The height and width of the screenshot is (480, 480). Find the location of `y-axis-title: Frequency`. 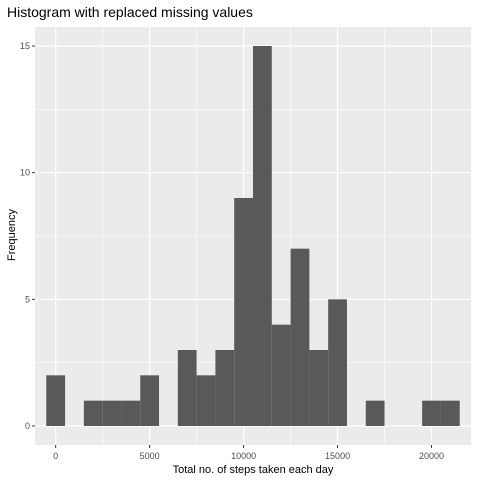

y-axis-title: Frequency is located at coordinates (12, 235).